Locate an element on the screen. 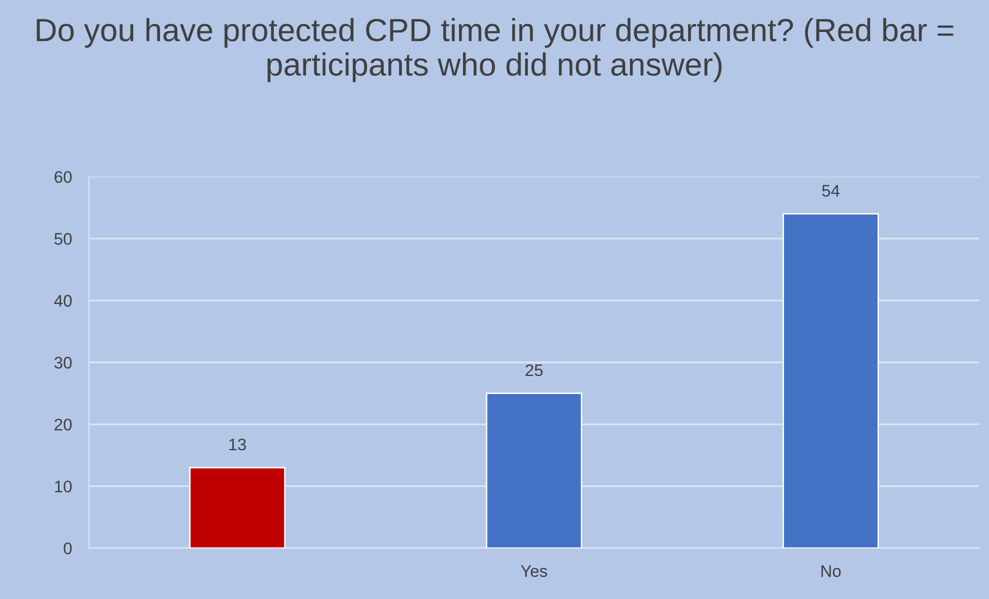  data-label: 13 is located at coordinates (237, 444).